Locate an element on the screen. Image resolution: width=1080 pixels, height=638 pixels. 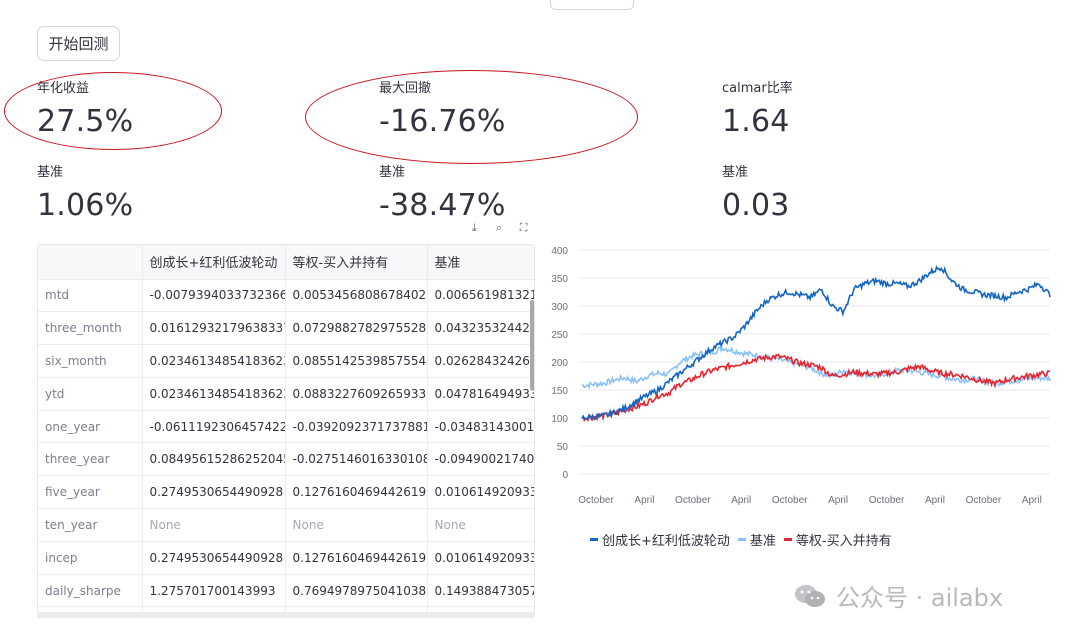
legend-item: 创成长+红利低波轮动 is located at coordinates (660, 539).